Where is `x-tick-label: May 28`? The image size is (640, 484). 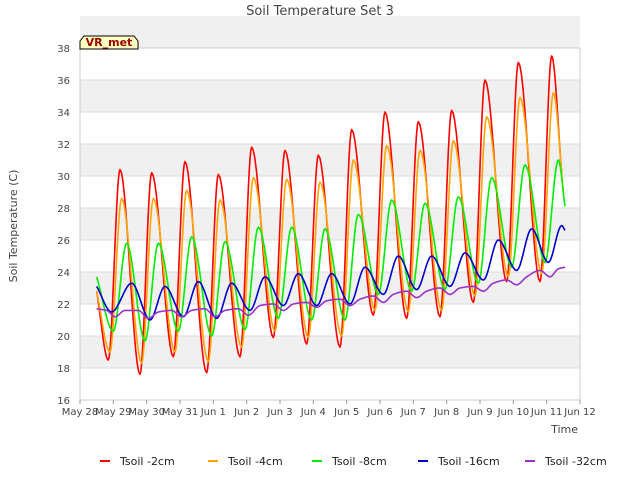
x-tick-label: May 28 is located at coordinates (80, 412).